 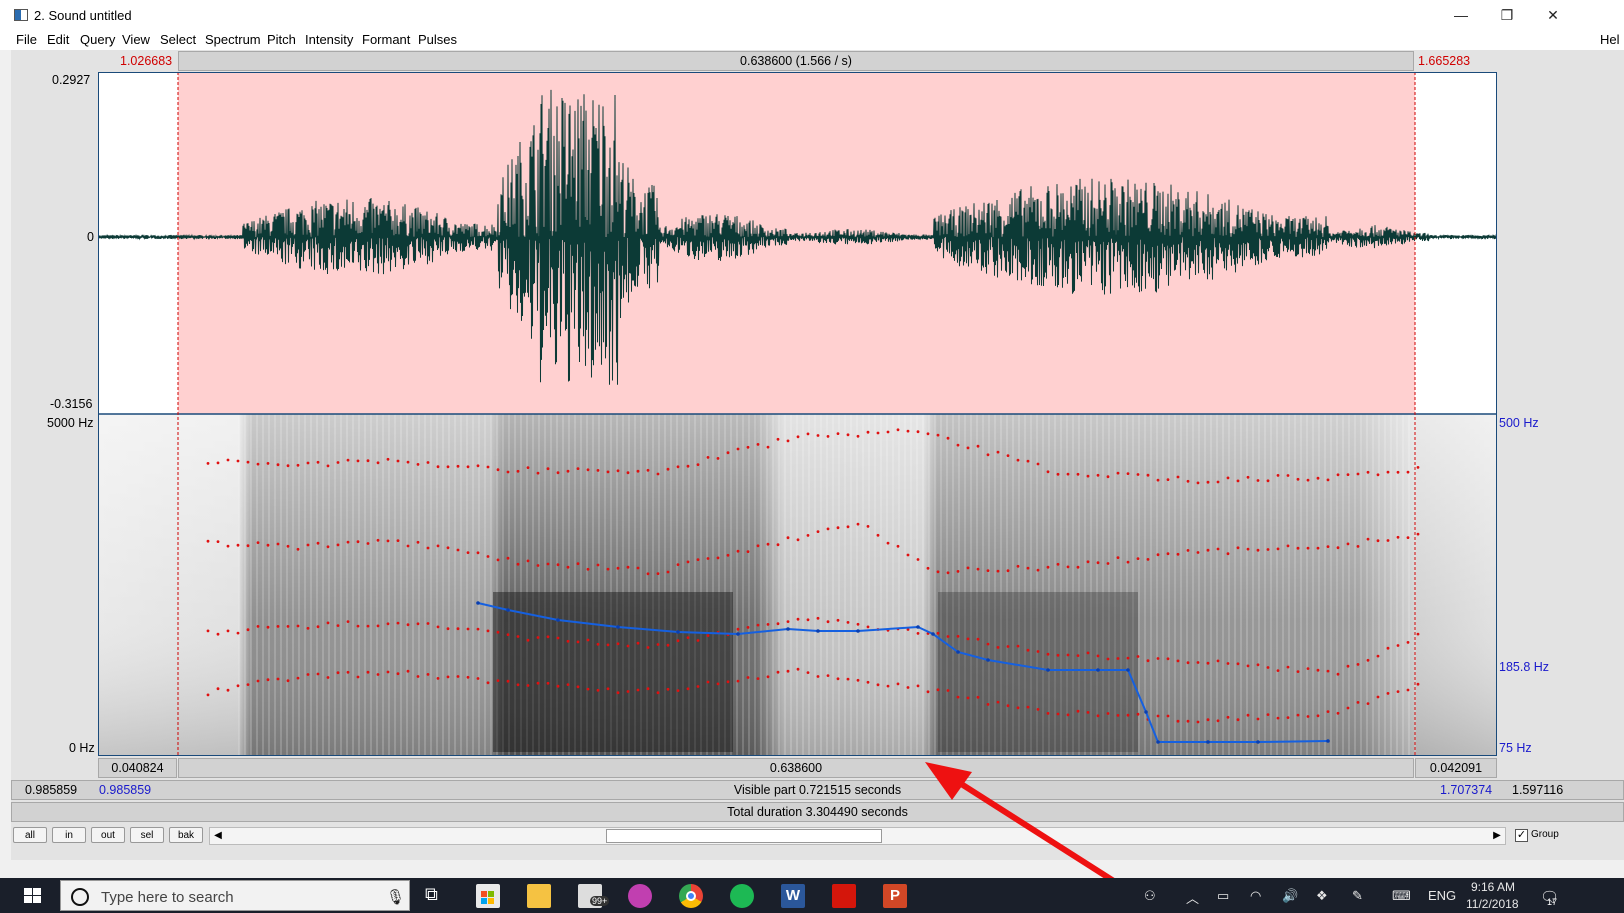 I want to click on show-hidden-icons-chevron-icon: ︿, so click(x=1193, y=898).